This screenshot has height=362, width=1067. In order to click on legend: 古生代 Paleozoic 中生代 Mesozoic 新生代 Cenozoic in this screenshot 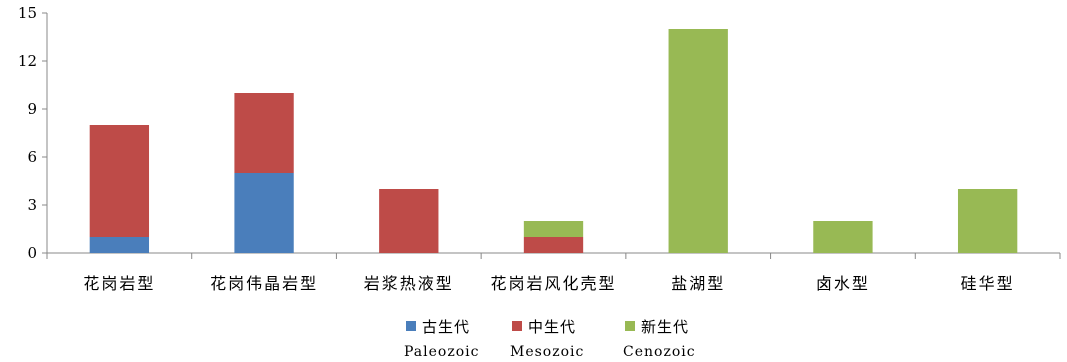, I will do `click(550, 339)`.